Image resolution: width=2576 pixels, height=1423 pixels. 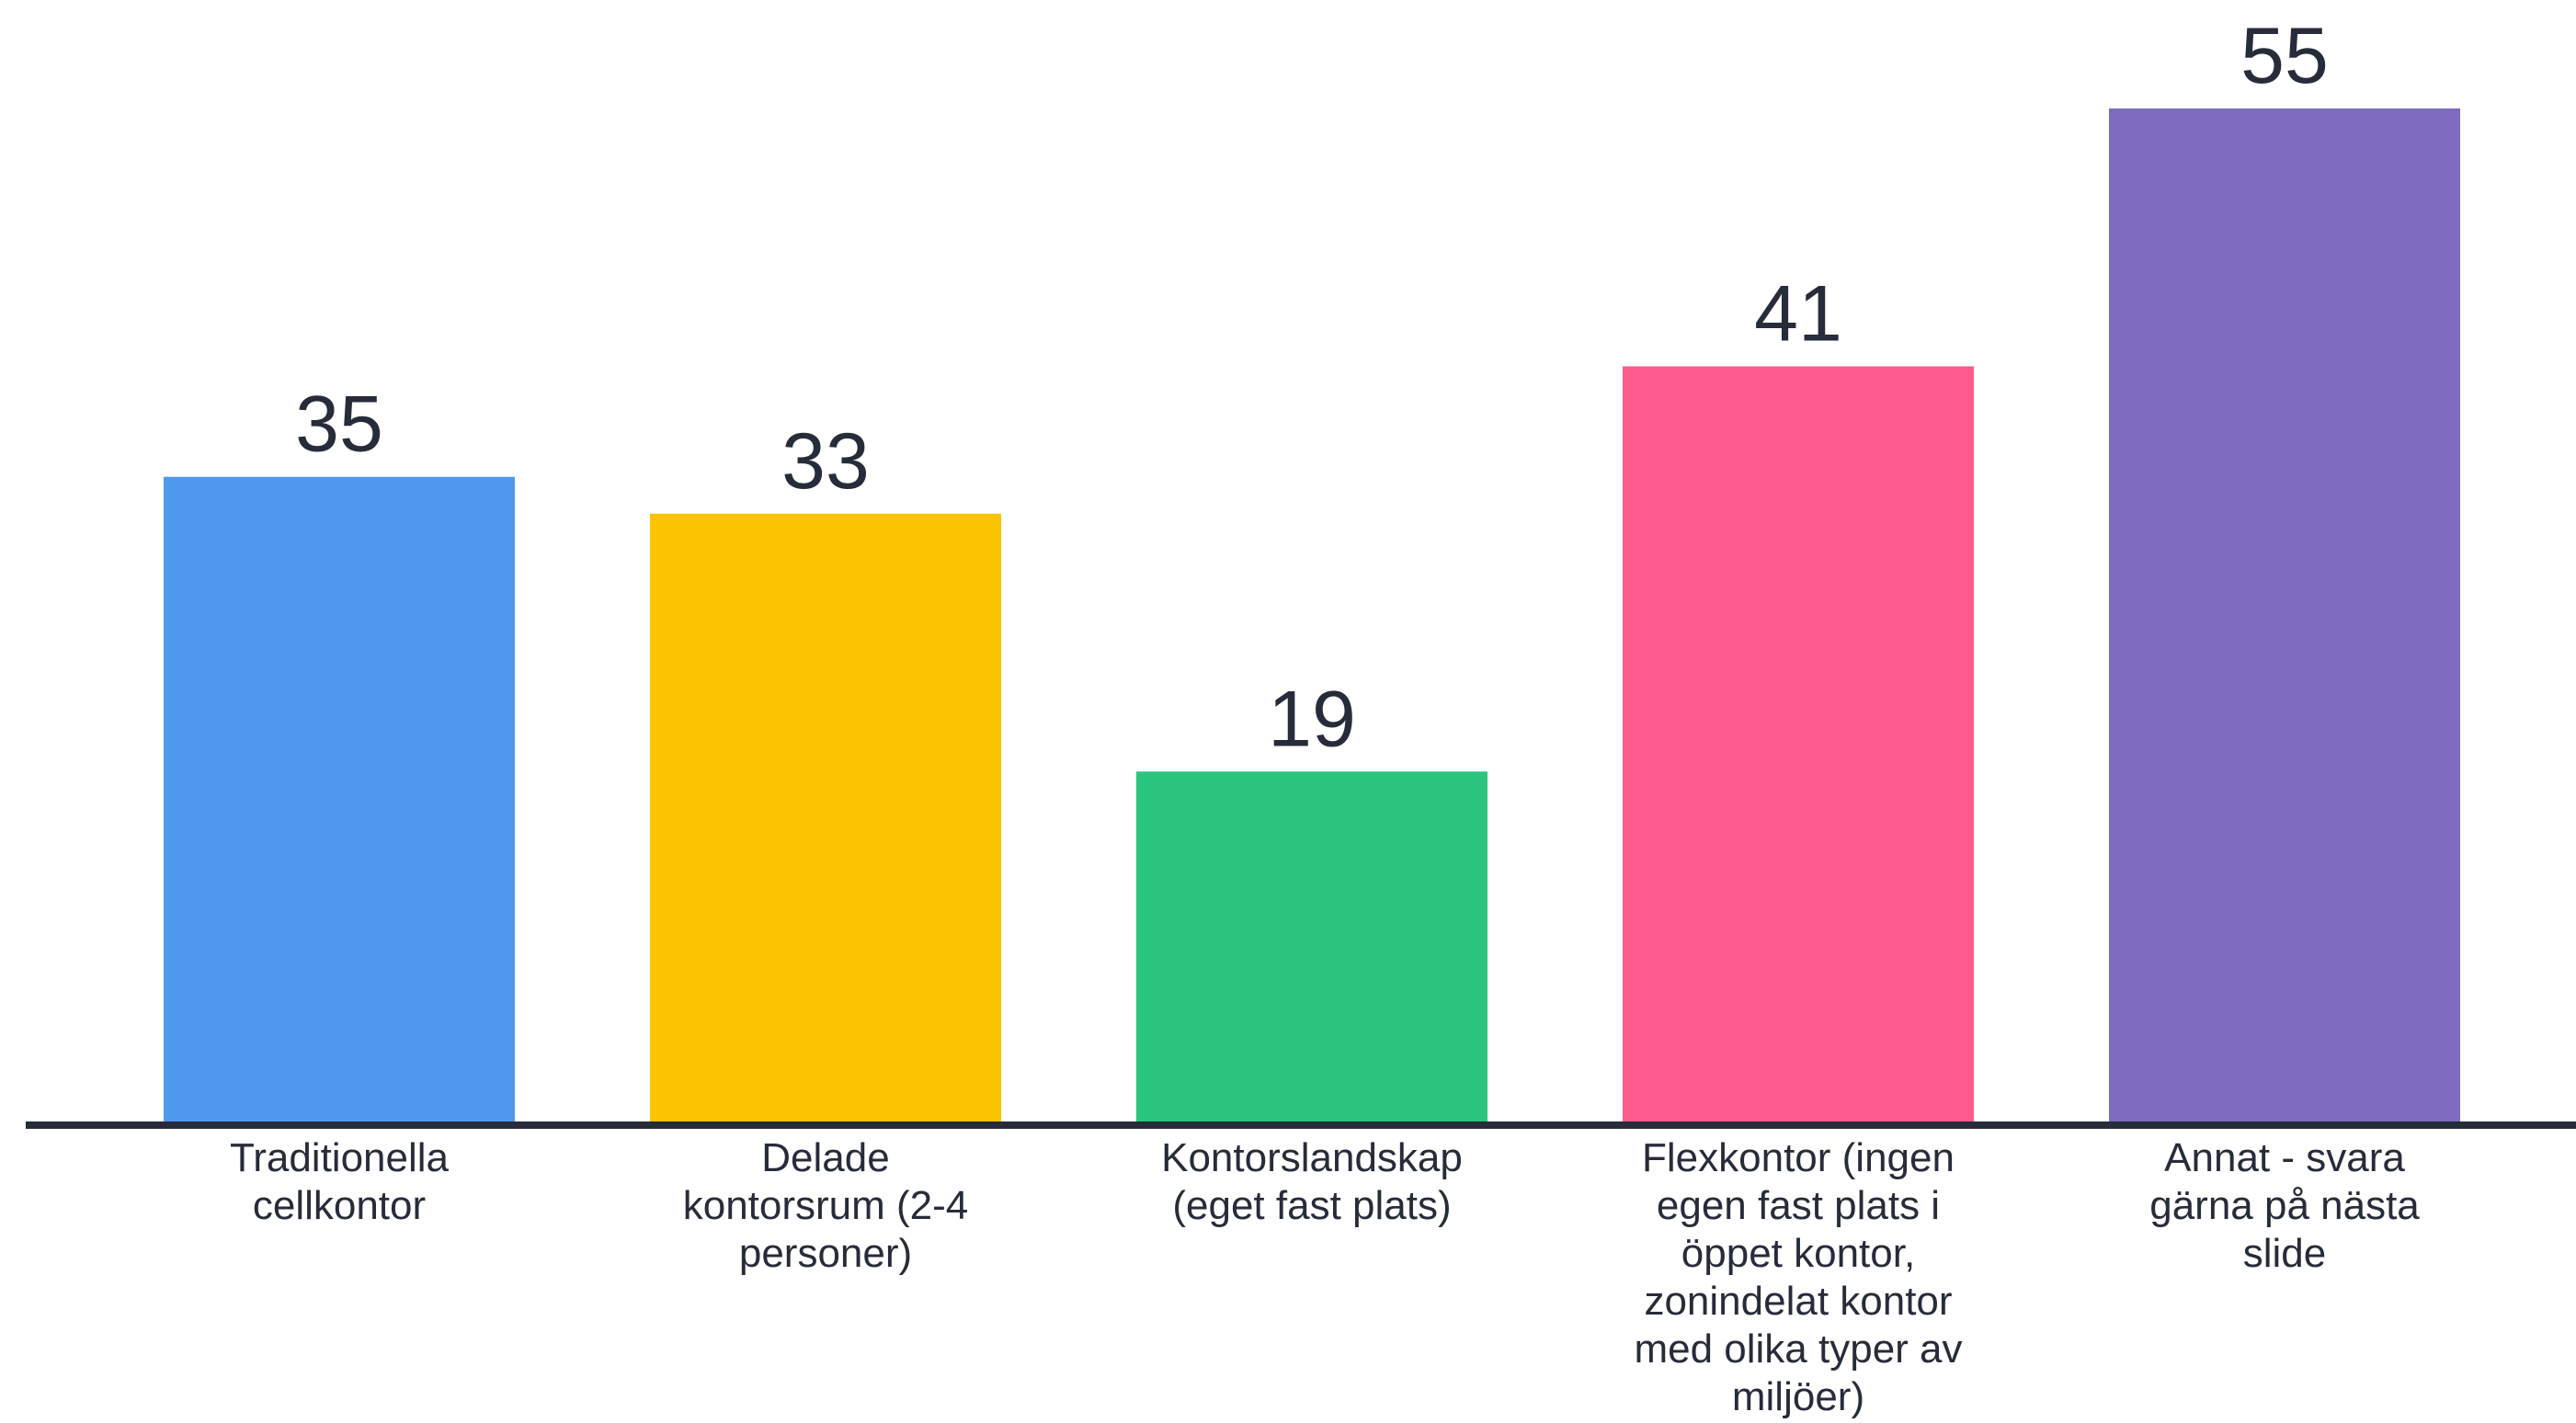 I want to click on category-label-line: gärna på nästa, so click(x=2284, y=1205).